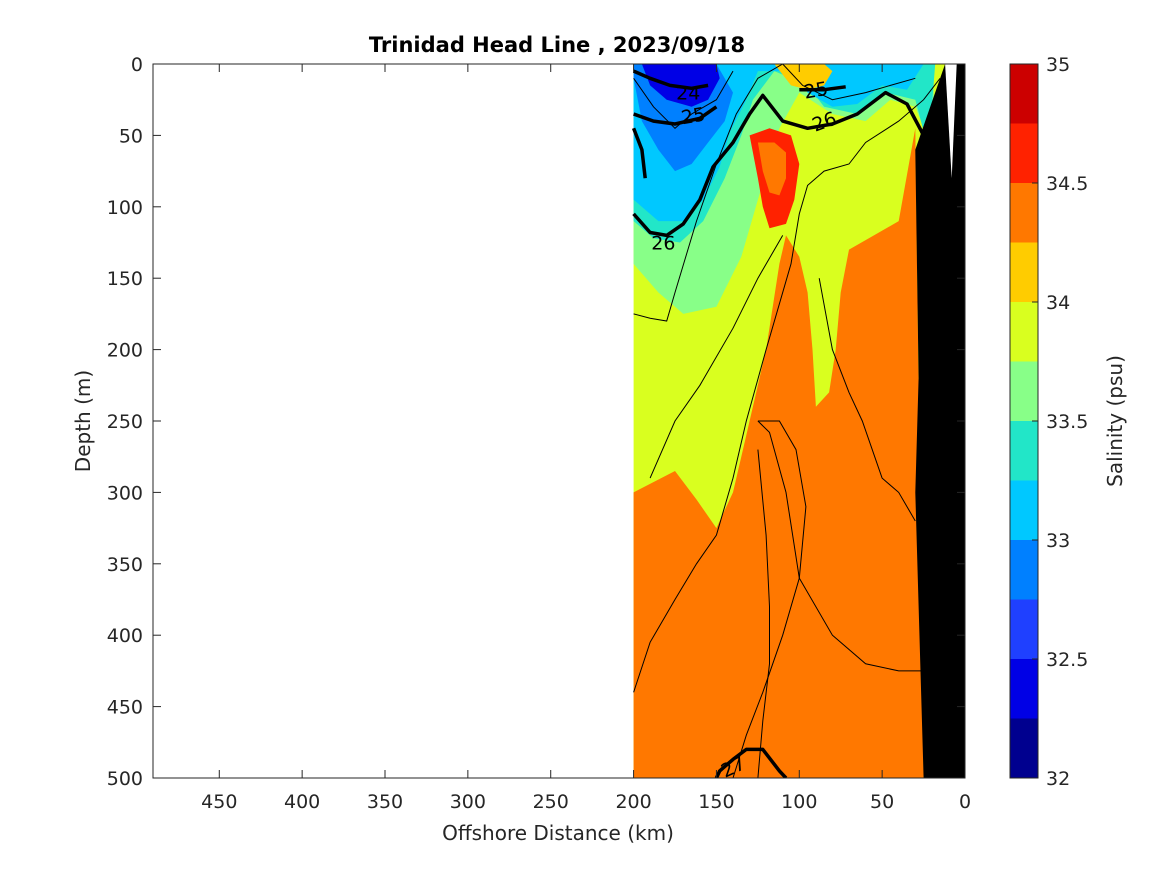 The height and width of the screenshot is (875, 1167). I want to click on y-tick-label: 350, so click(125, 565).